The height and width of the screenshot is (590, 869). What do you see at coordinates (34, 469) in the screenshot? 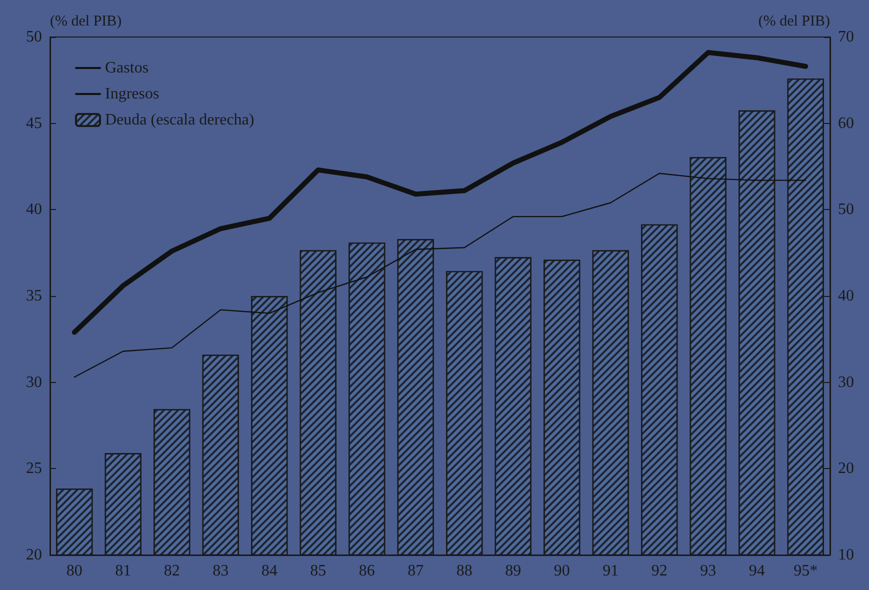
I see `y-tick-label: 25` at bounding box center [34, 469].